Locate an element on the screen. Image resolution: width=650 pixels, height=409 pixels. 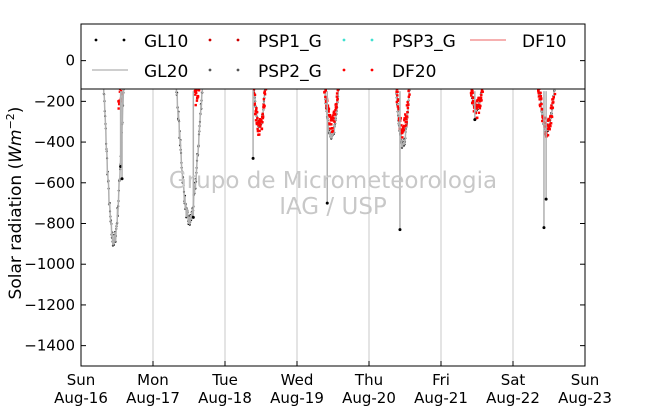
x-tick-label-date: Aug-17 is located at coordinates (153, 398).